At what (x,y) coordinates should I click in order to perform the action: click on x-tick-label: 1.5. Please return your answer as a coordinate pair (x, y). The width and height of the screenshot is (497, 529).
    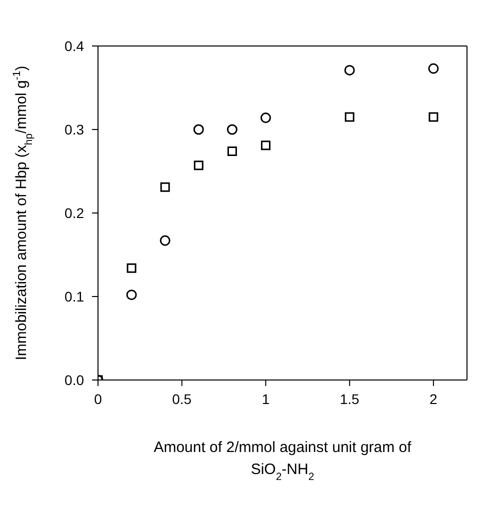
    Looking at the image, I should click on (350, 398).